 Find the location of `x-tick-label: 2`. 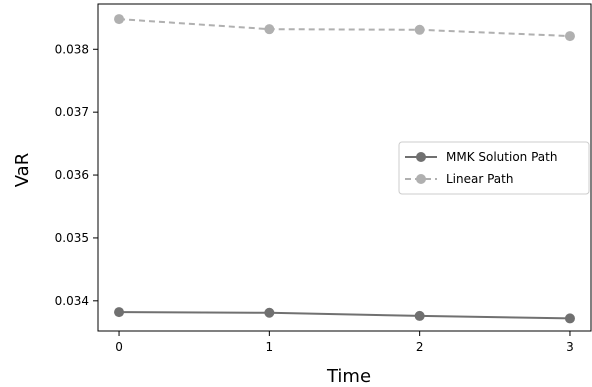

x-tick-label: 2 is located at coordinates (420, 347).